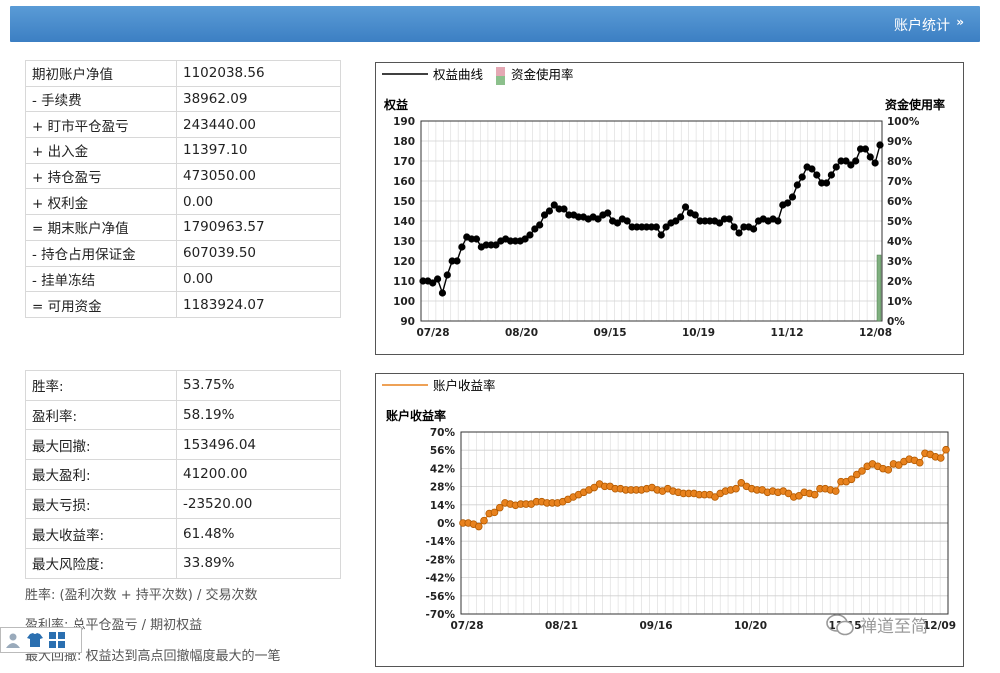 The width and height of the screenshot is (1000, 673). I want to click on performance-label: 最大风险度:, so click(101, 563).